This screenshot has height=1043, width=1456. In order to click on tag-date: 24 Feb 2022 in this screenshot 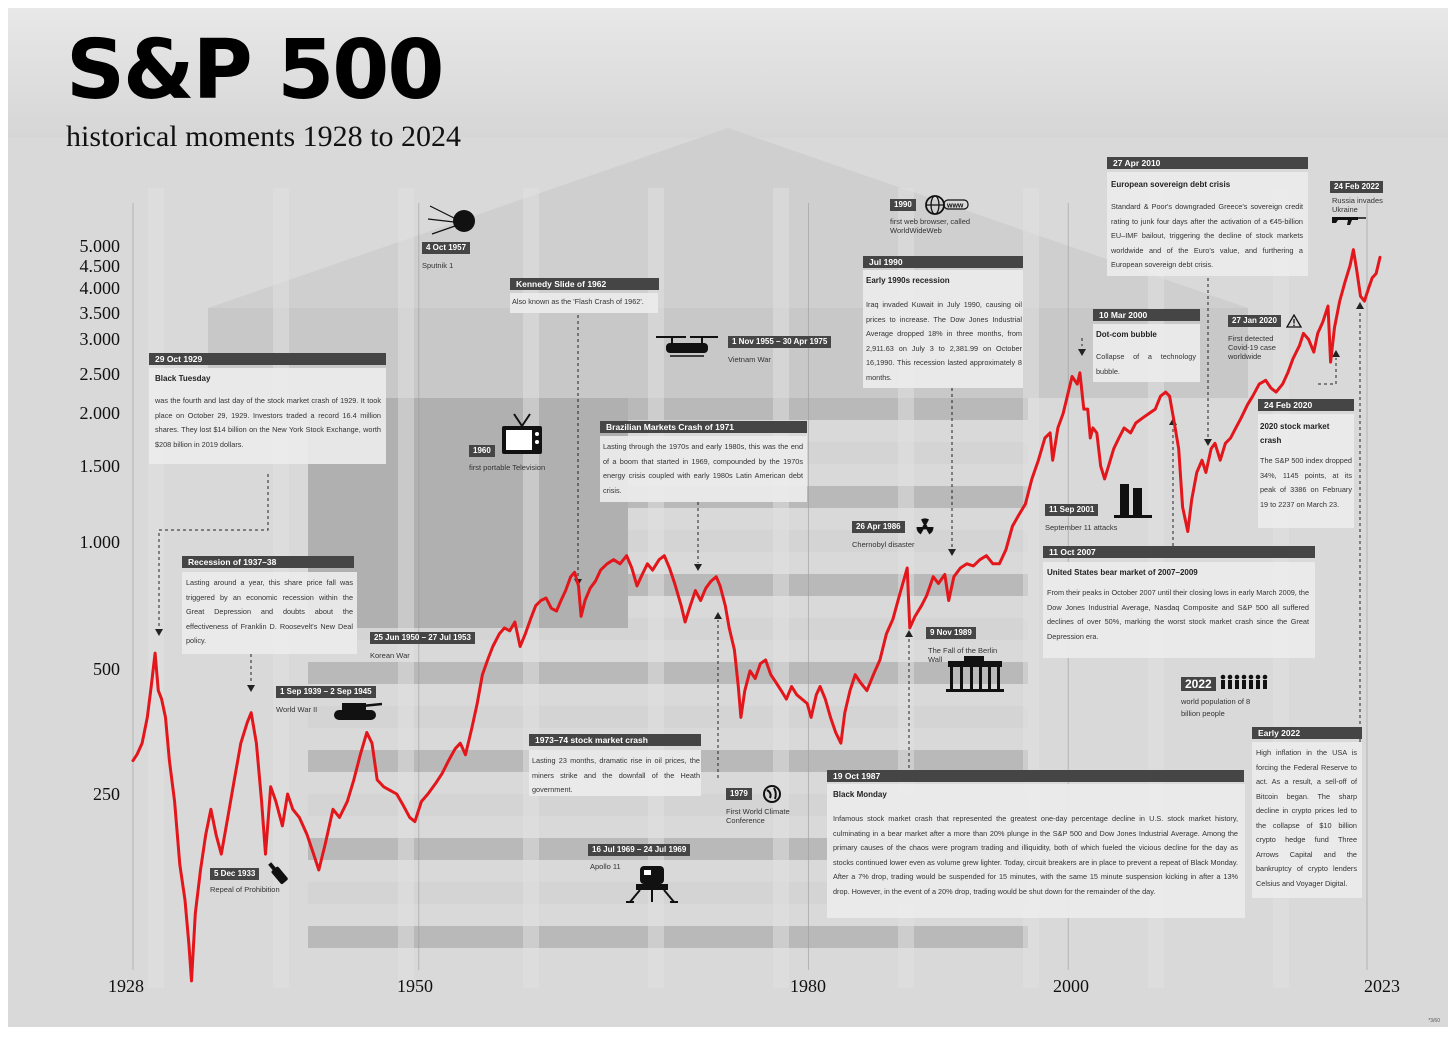, I will do `click(1357, 187)`.